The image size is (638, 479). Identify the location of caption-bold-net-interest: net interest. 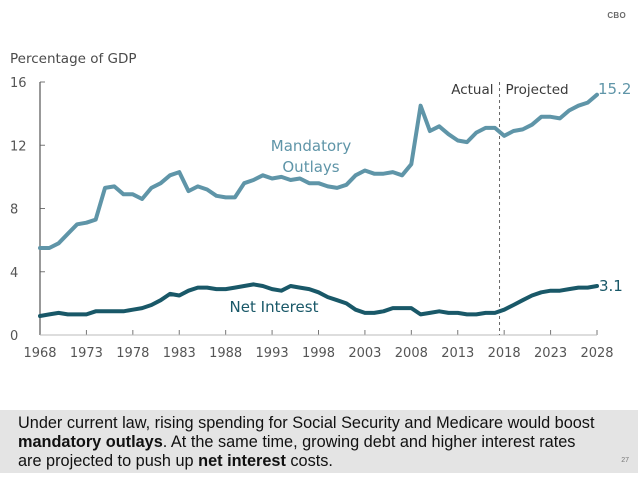
(242, 461).